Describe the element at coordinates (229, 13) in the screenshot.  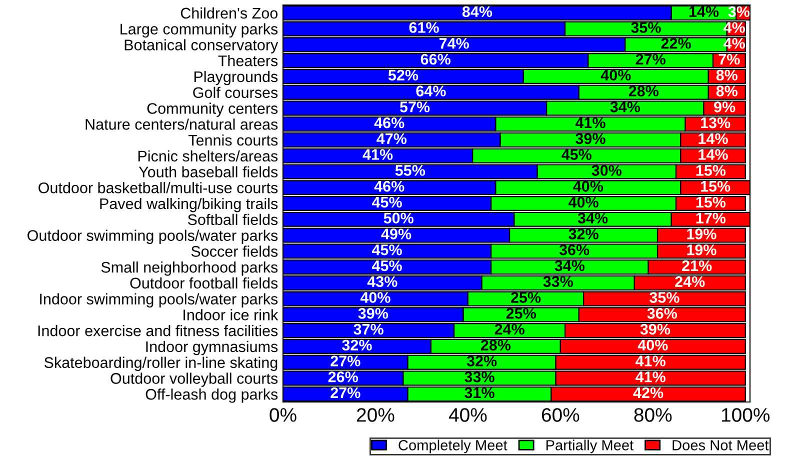
I see `y-tick-label: Children's Zoo` at that location.